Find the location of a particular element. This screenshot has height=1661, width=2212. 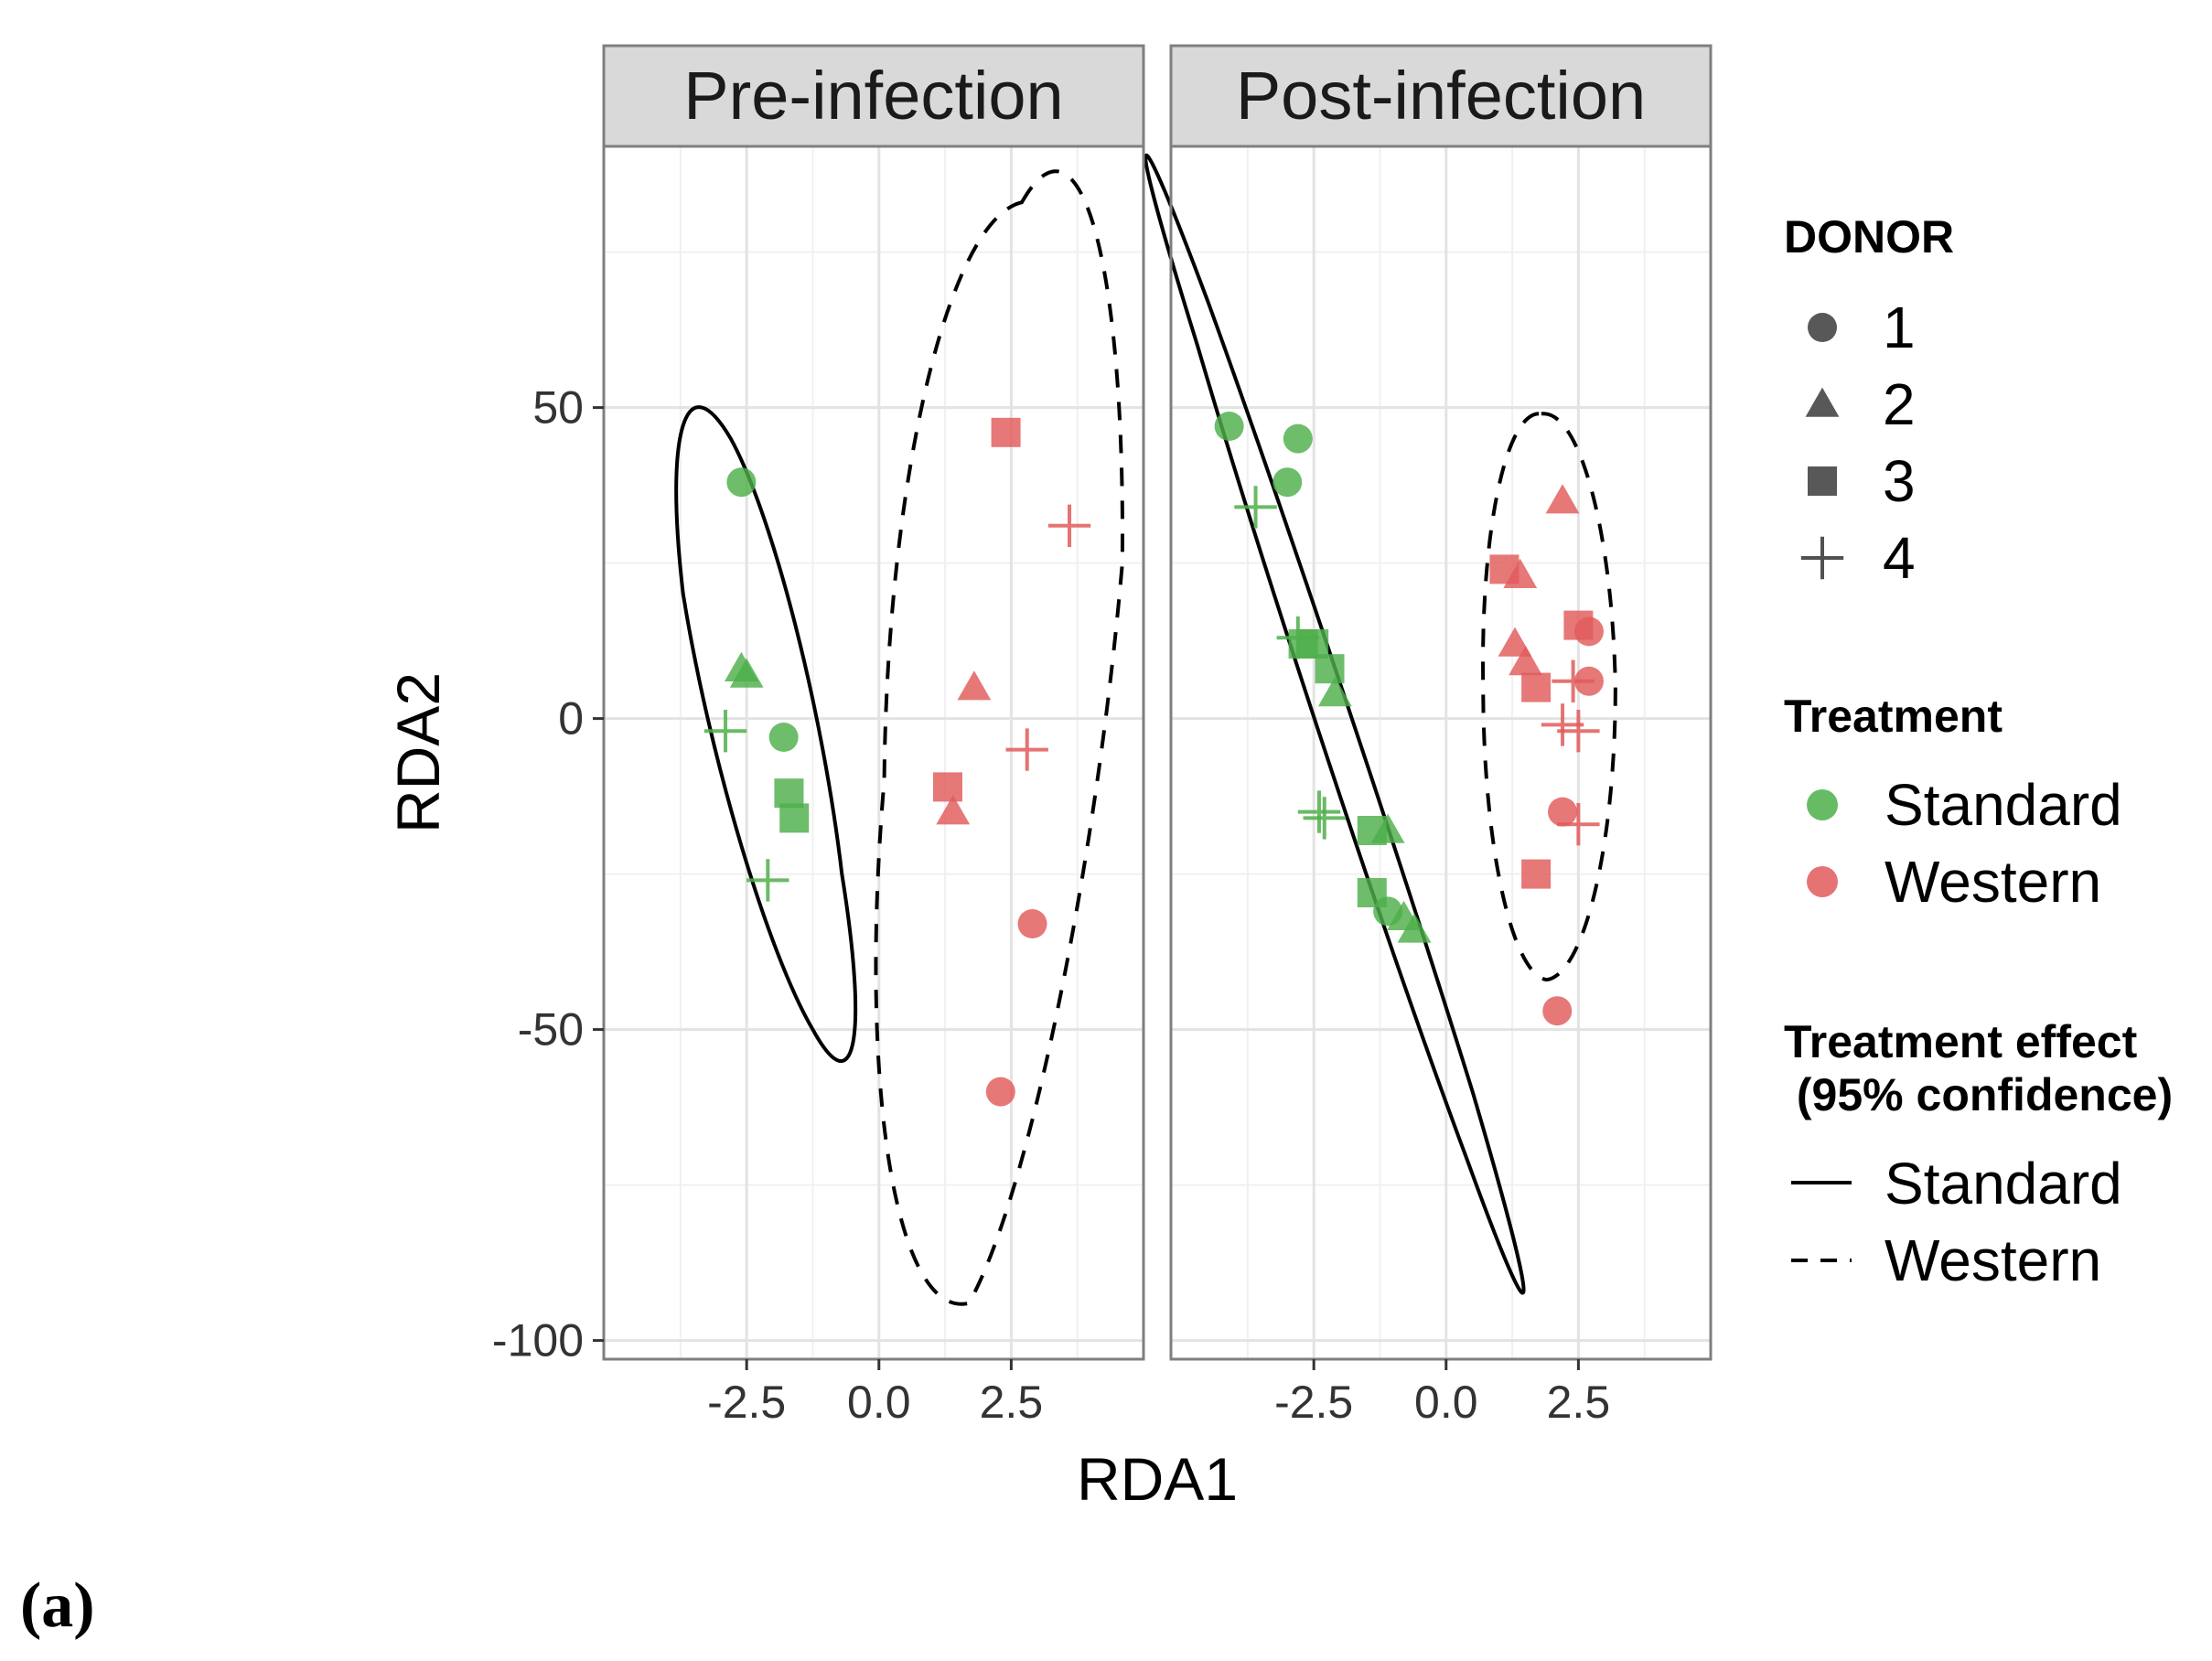

strip-label-pre-infection: Pre-infection is located at coordinates (873, 96).